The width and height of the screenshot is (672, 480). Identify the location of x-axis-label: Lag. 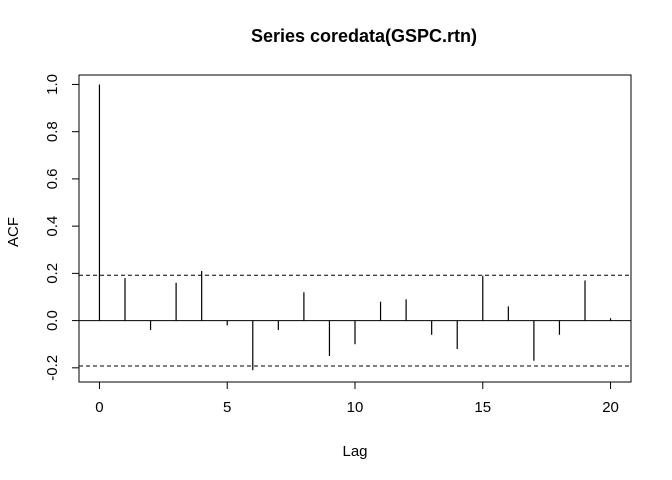
(354, 451).